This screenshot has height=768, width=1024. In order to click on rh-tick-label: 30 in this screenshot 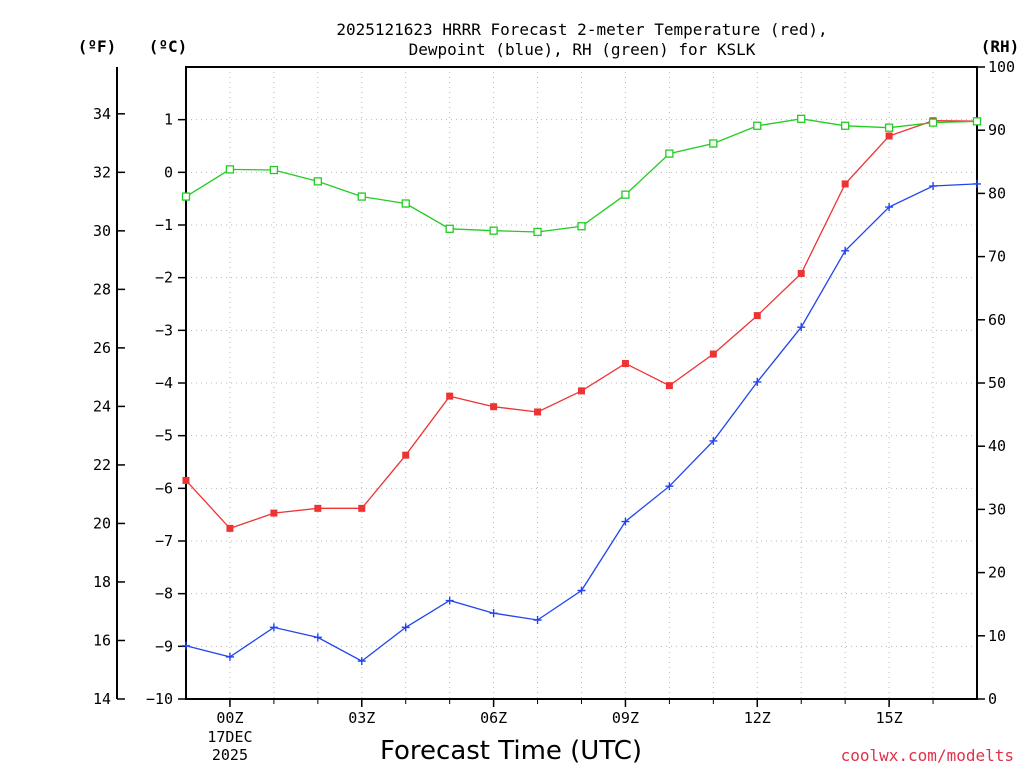, I will do `click(997, 509)`.